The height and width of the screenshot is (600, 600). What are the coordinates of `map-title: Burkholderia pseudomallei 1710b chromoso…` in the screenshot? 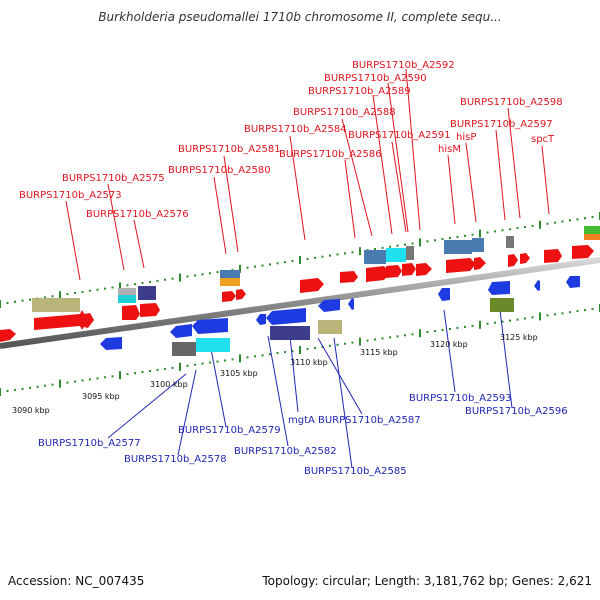 It's located at (300, 17).